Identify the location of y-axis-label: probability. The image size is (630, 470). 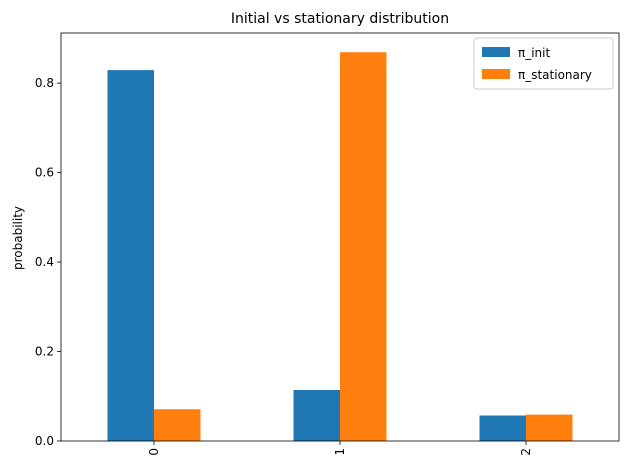
(18, 238).